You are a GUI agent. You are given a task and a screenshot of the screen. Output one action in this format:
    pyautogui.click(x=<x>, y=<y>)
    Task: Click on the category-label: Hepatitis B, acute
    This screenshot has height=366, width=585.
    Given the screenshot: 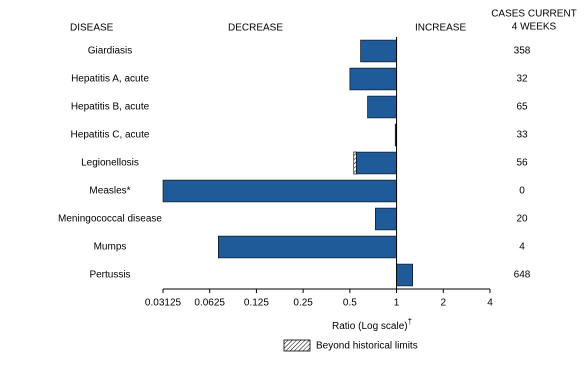 What is the action you would take?
    pyautogui.click(x=110, y=107)
    